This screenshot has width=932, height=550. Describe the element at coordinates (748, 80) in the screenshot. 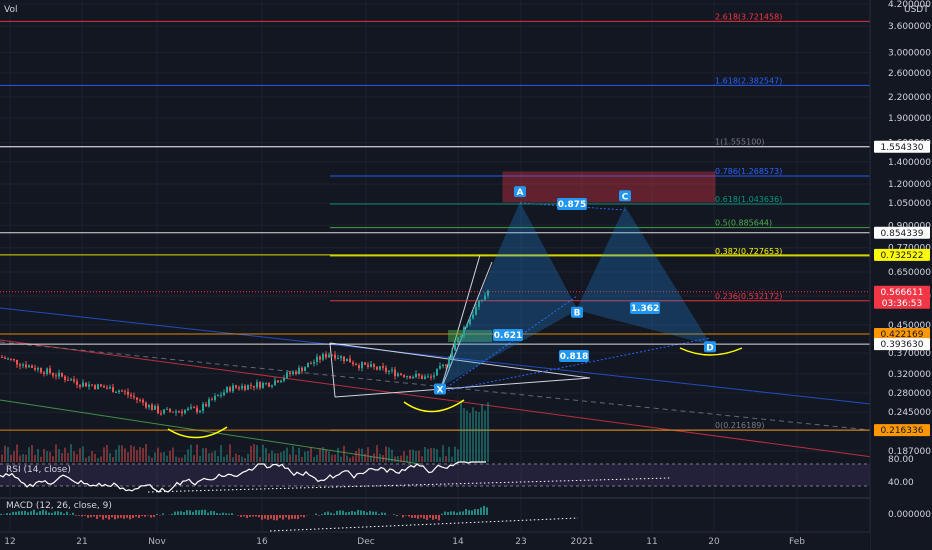

I see `fib-label: 1.618(2.382547)` at that location.